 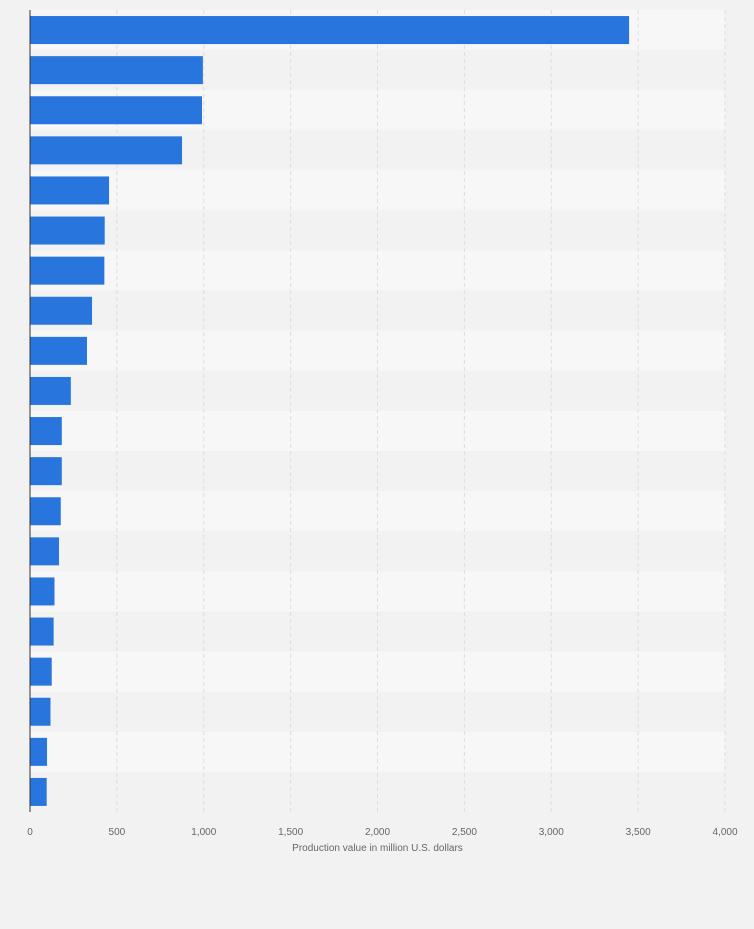 What do you see at coordinates (203, 832) in the screenshot?
I see `x-tick-label: 1,000` at bounding box center [203, 832].